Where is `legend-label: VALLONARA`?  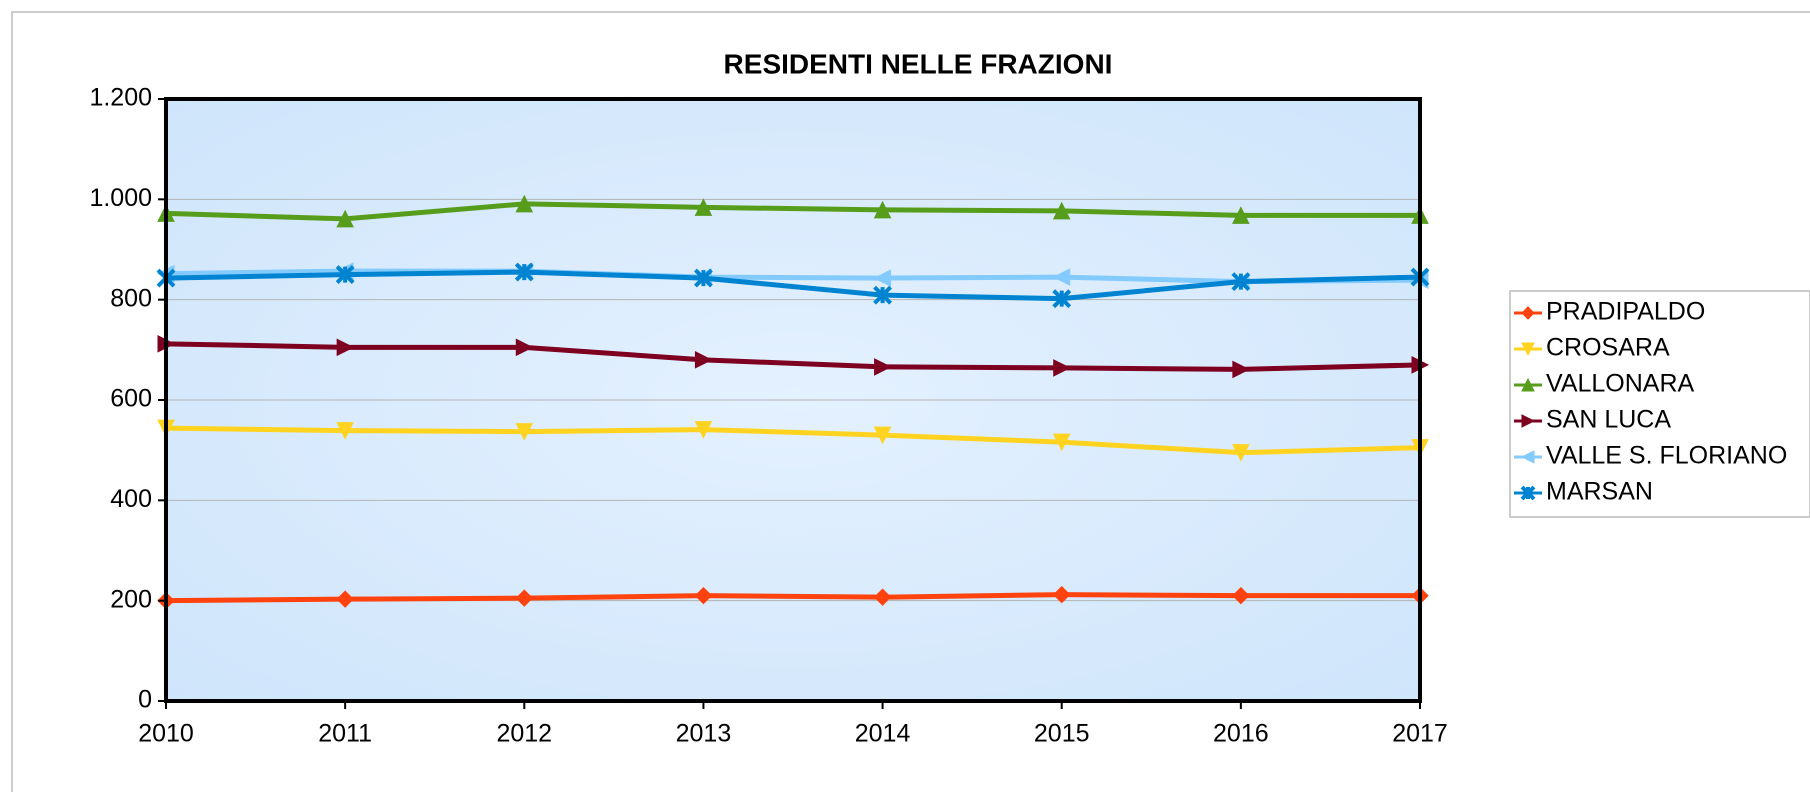
legend-label: VALLONARA is located at coordinates (1620, 384).